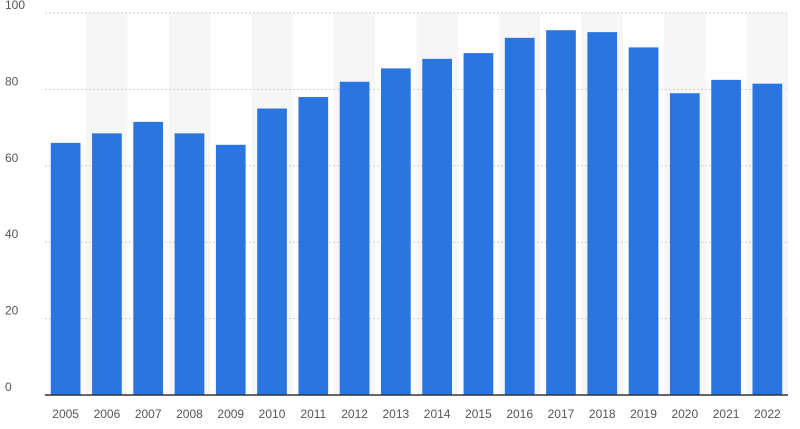  Describe the element at coordinates (767, 414) in the screenshot. I see `x-tick-label: 2022` at that location.